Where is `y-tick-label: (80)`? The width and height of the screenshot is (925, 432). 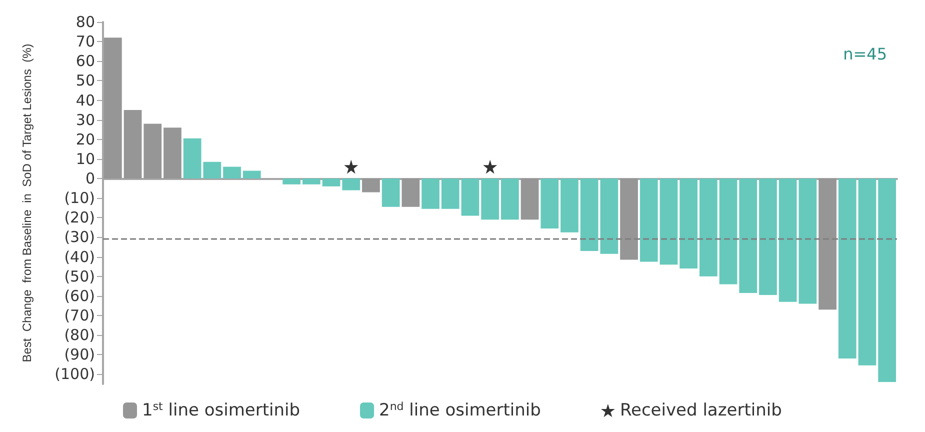
y-tick-label: (80) is located at coordinates (79, 335).